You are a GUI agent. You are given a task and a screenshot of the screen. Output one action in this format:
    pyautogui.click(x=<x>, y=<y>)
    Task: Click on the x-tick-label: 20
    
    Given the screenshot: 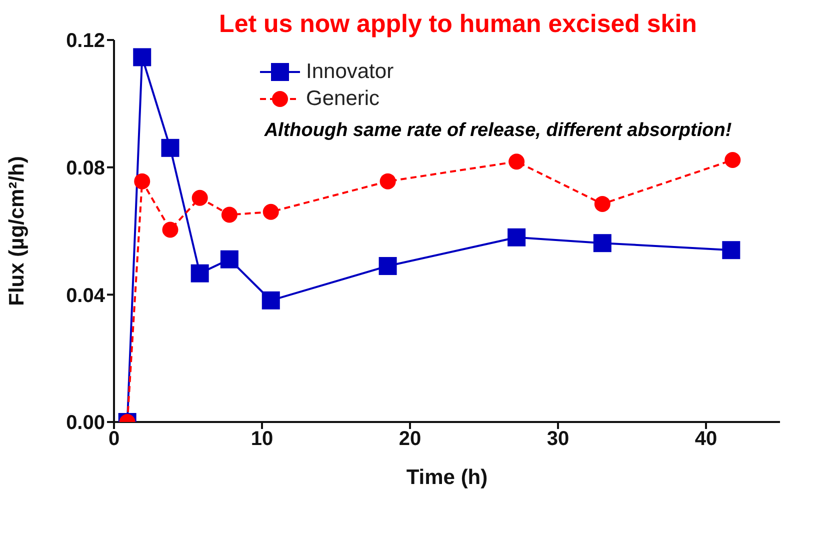 What is the action you would take?
    pyautogui.click(x=410, y=439)
    